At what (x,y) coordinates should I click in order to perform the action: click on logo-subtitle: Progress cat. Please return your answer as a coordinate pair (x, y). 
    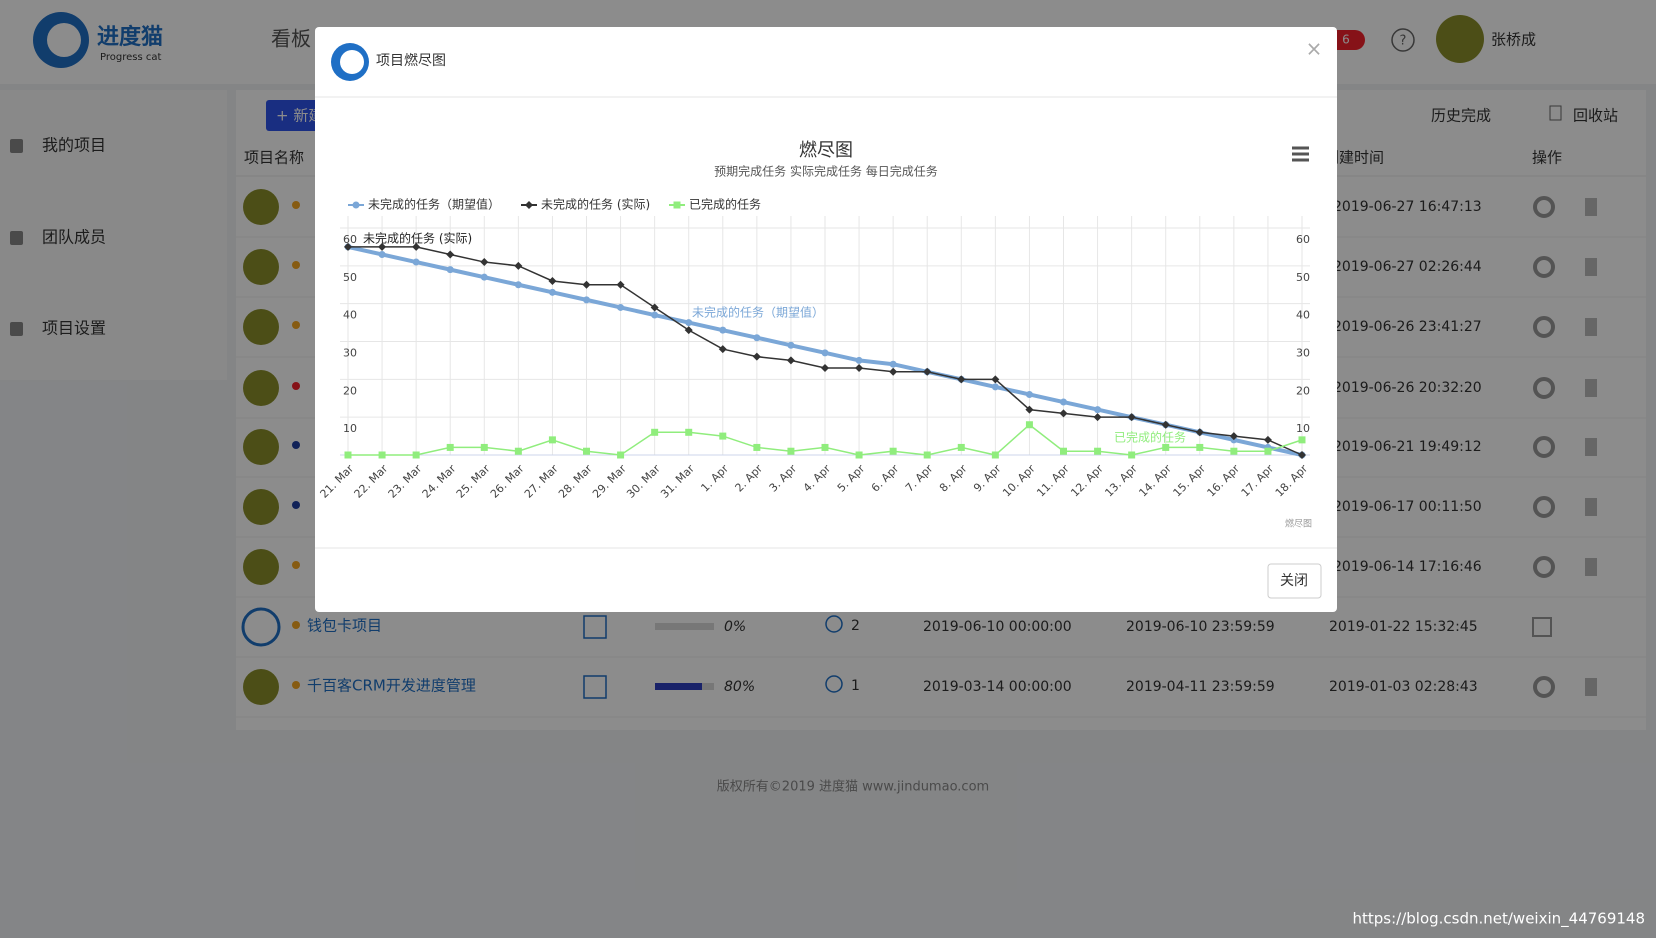
    Looking at the image, I should click on (130, 57).